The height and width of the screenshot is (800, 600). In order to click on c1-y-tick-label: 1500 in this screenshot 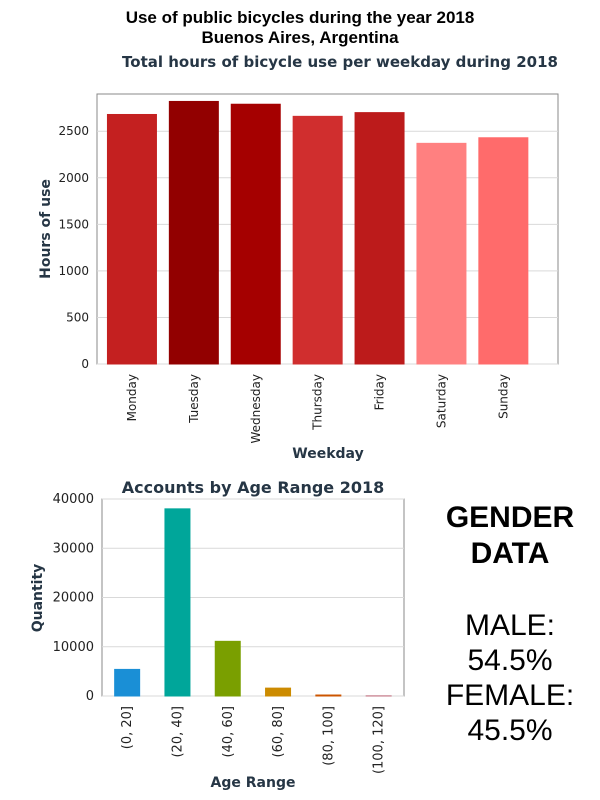, I will do `click(73, 224)`.